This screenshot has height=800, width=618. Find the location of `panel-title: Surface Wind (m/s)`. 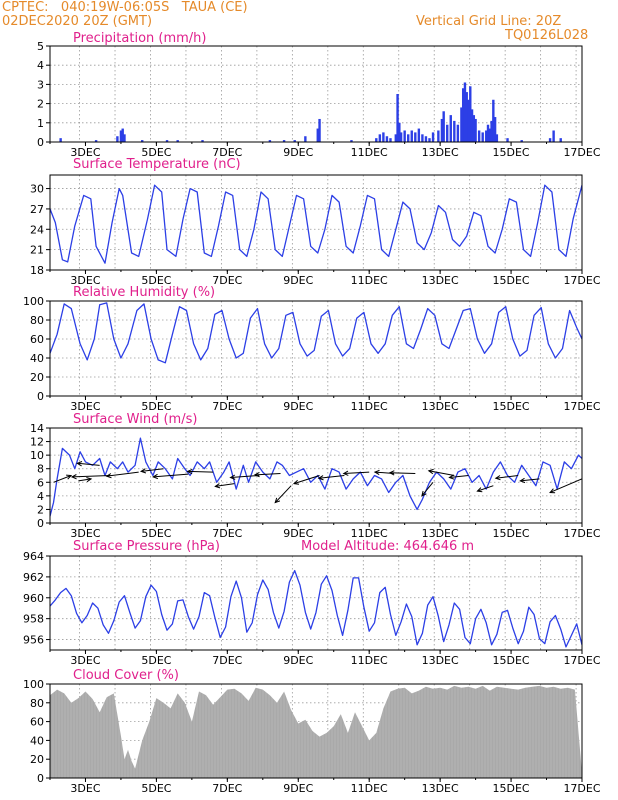

panel-title: Surface Wind (m/s) is located at coordinates (135, 419).